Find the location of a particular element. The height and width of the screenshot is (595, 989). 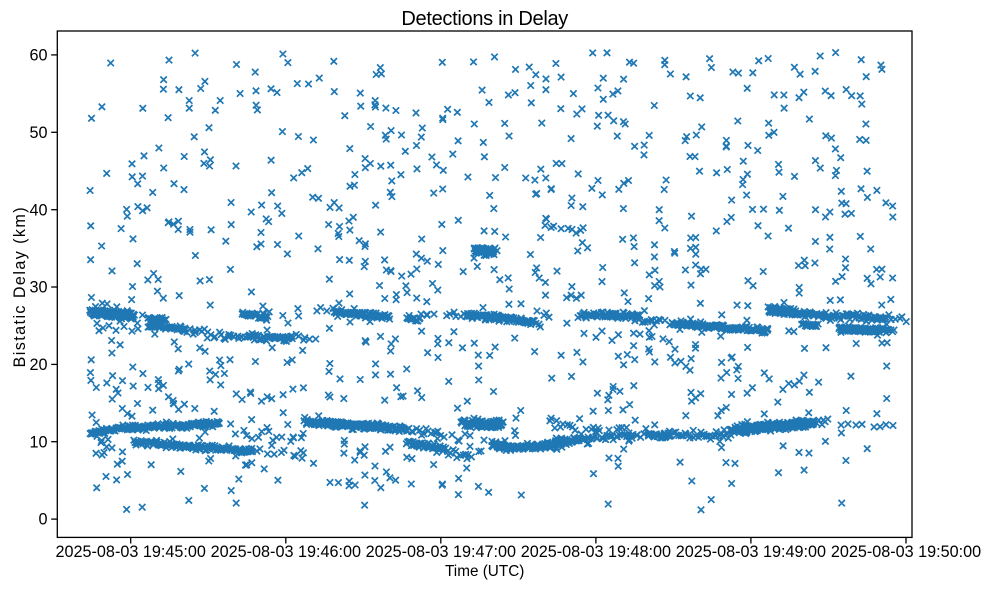

svg-text: 2025-08-03 19:47:00 is located at coordinates (441, 552).